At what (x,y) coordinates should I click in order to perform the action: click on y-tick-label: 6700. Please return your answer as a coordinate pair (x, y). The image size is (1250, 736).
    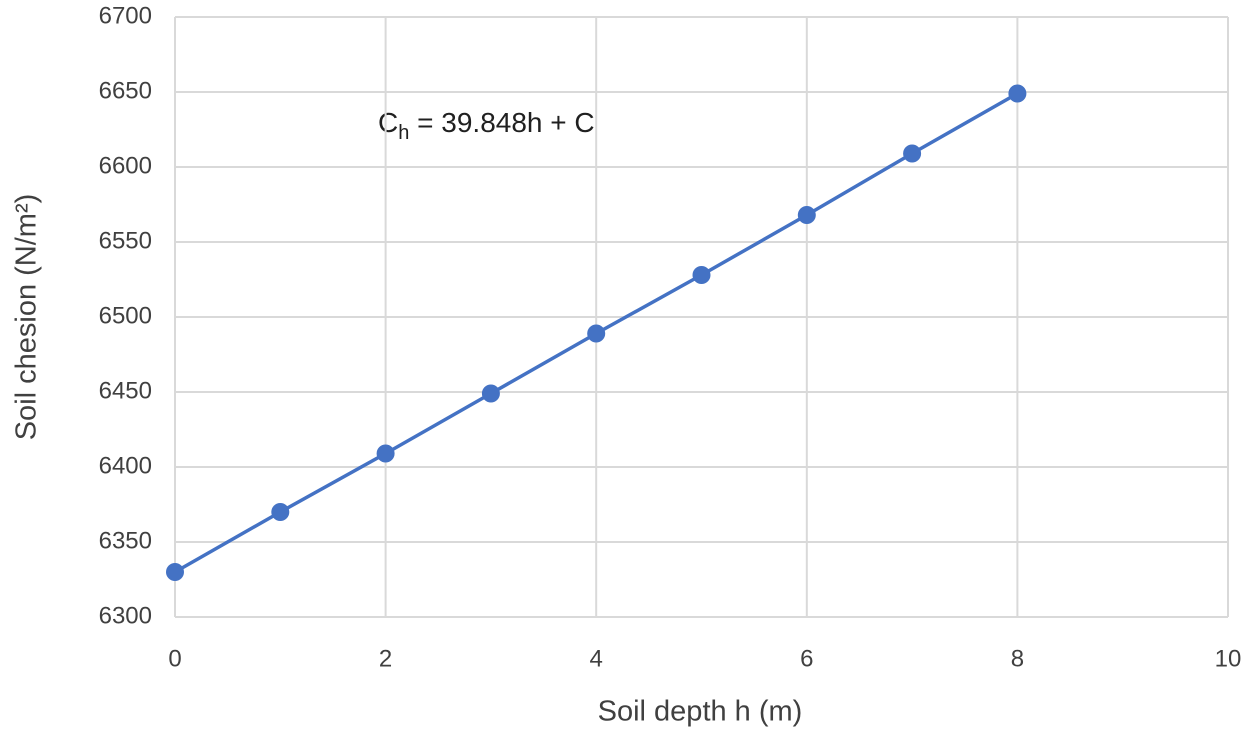
    Looking at the image, I should click on (125, 15).